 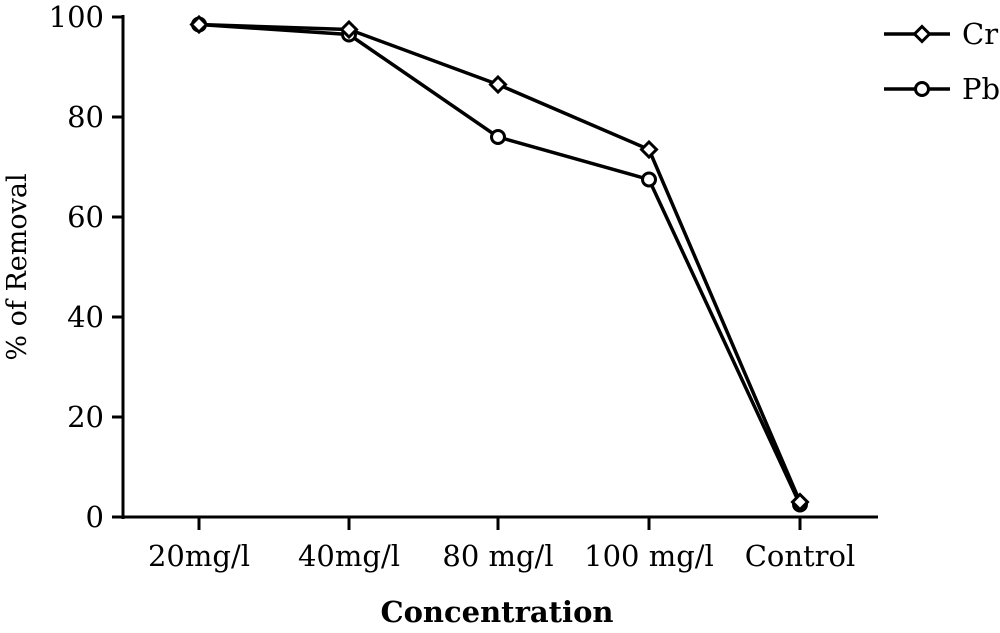 What do you see at coordinates (800, 556) in the screenshot?
I see `x-tick-label: Control` at bounding box center [800, 556].